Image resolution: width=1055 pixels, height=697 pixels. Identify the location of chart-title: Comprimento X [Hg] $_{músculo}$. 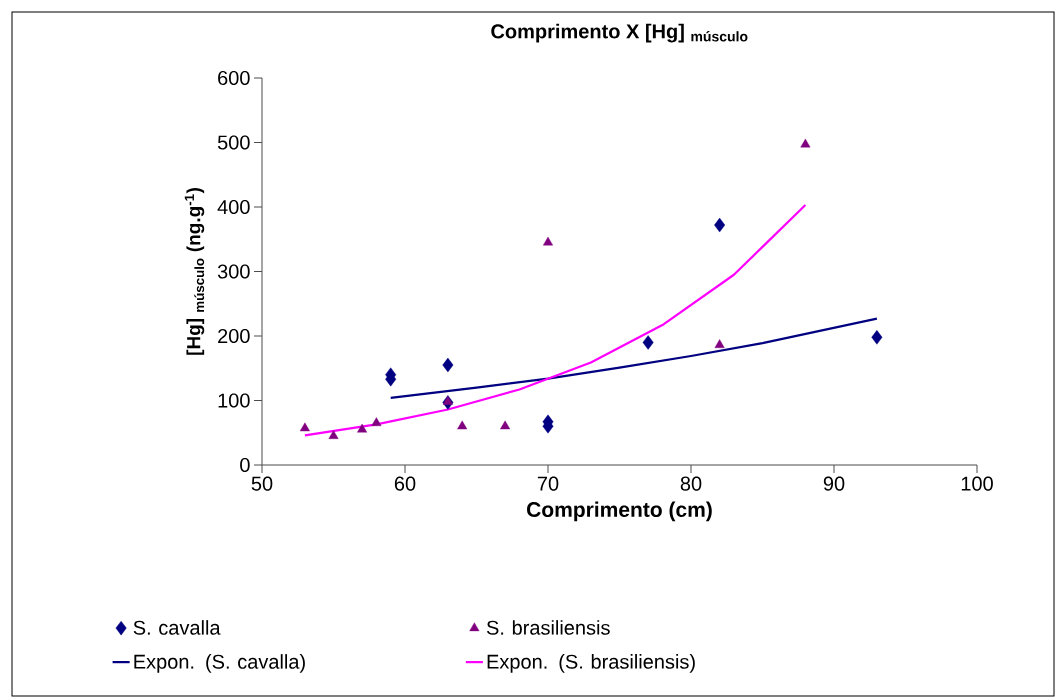
(619, 33).